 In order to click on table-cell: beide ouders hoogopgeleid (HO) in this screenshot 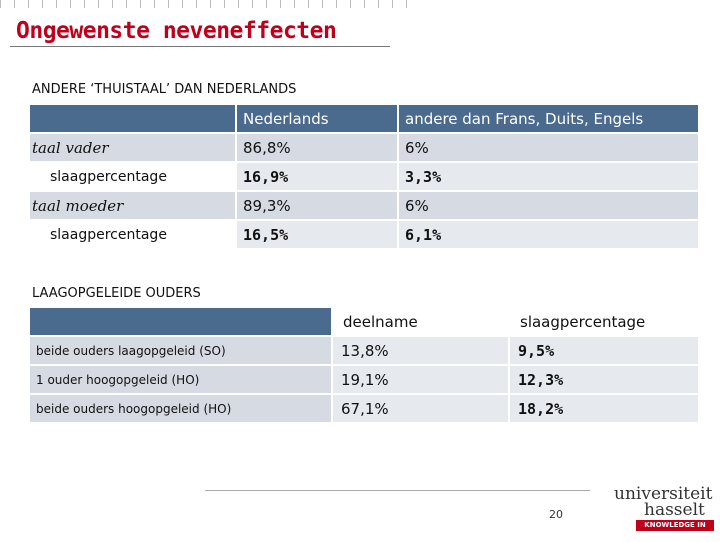, I will do `click(180, 408)`.